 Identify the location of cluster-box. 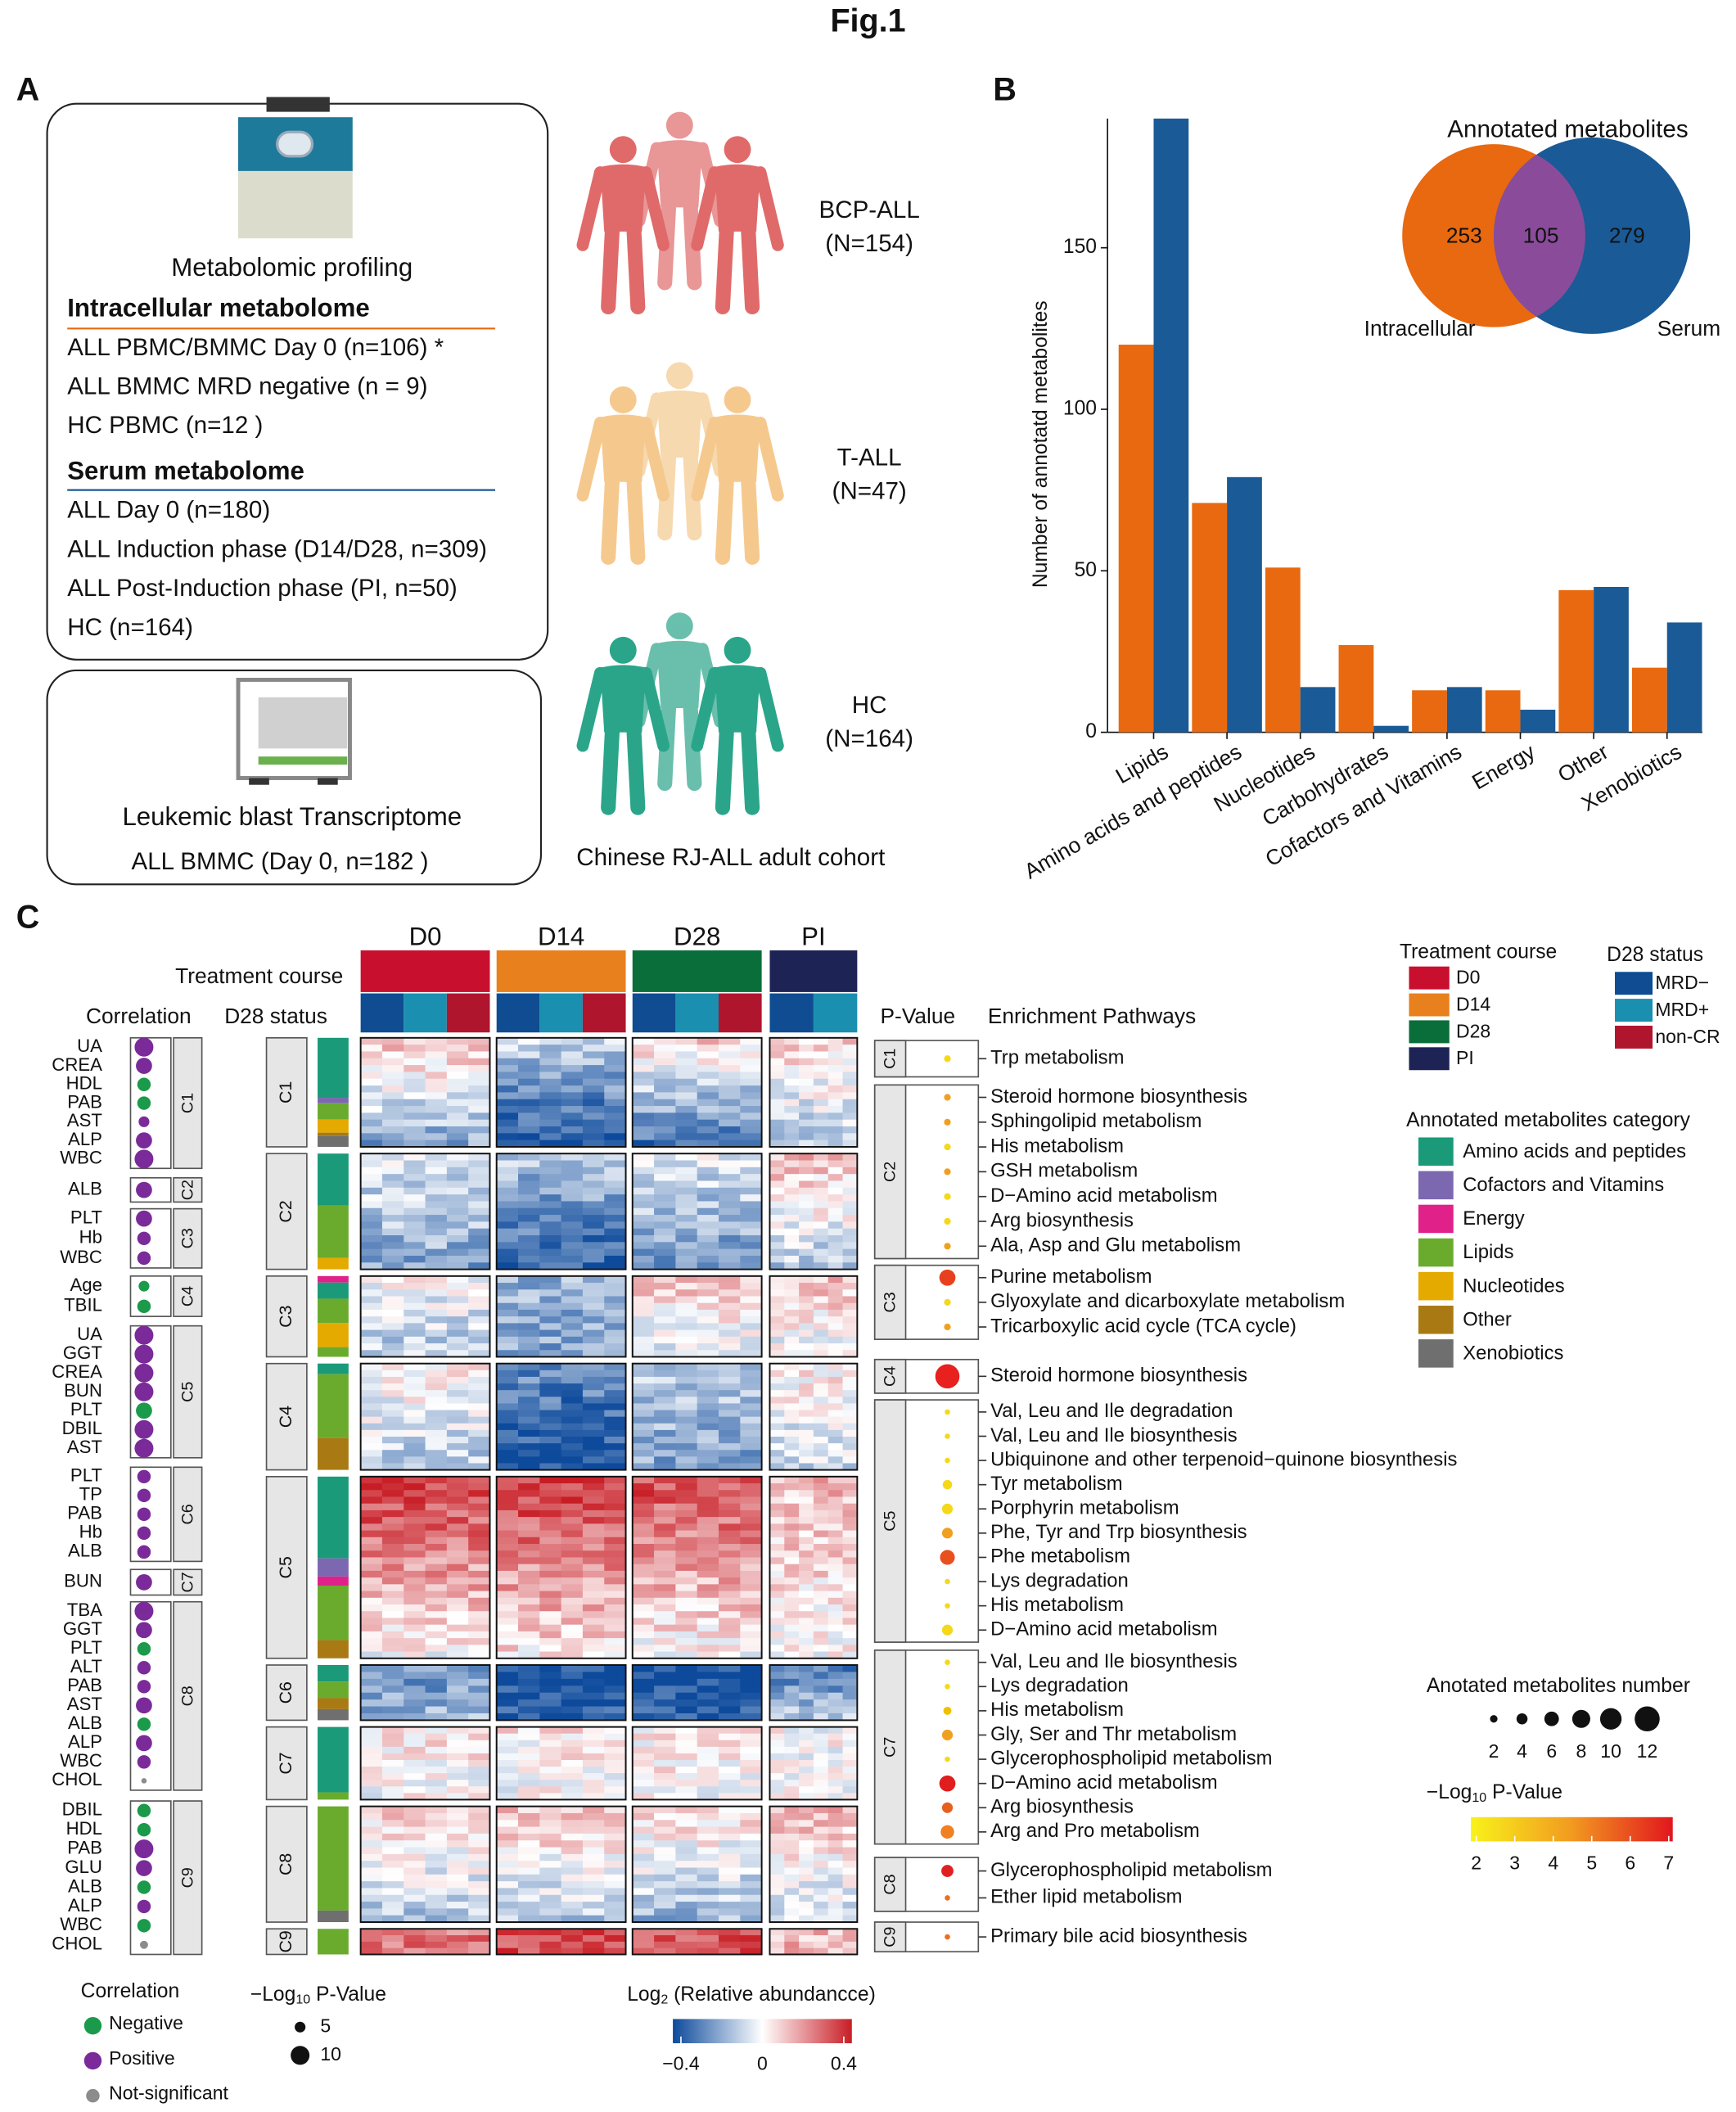
(286, 1567).